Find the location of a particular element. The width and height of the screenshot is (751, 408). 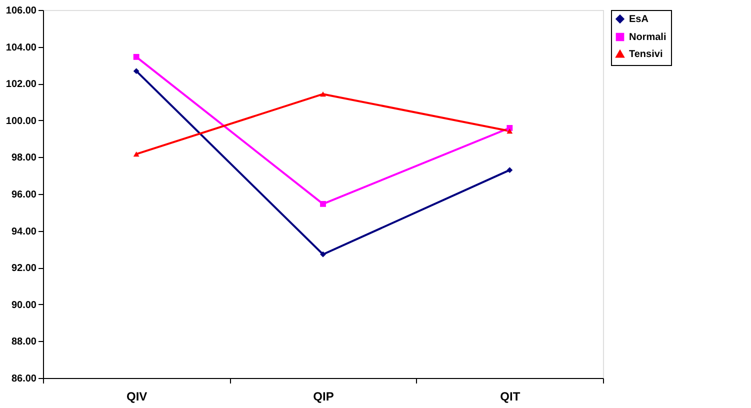

y-tick-label: 106.00 is located at coordinates (21, 11).